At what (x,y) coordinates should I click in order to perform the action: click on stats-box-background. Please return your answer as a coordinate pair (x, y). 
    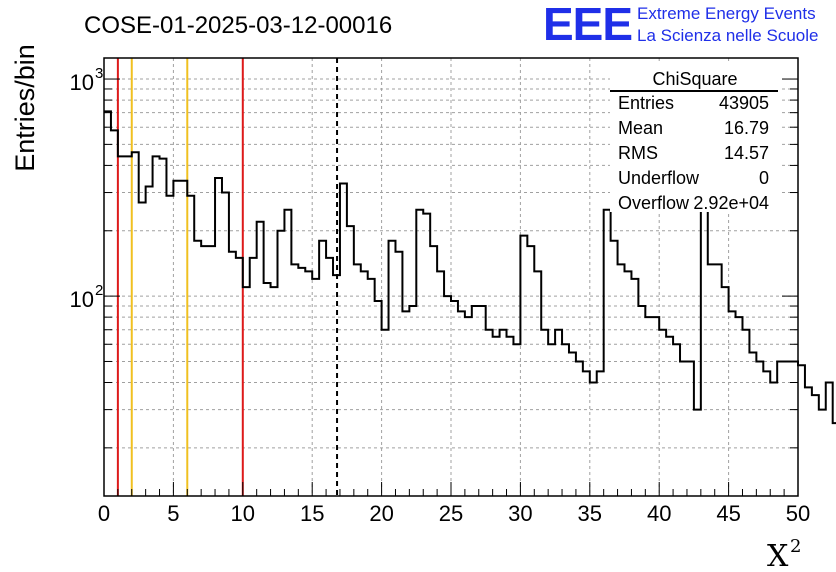
    Looking at the image, I should click on (695, 138).